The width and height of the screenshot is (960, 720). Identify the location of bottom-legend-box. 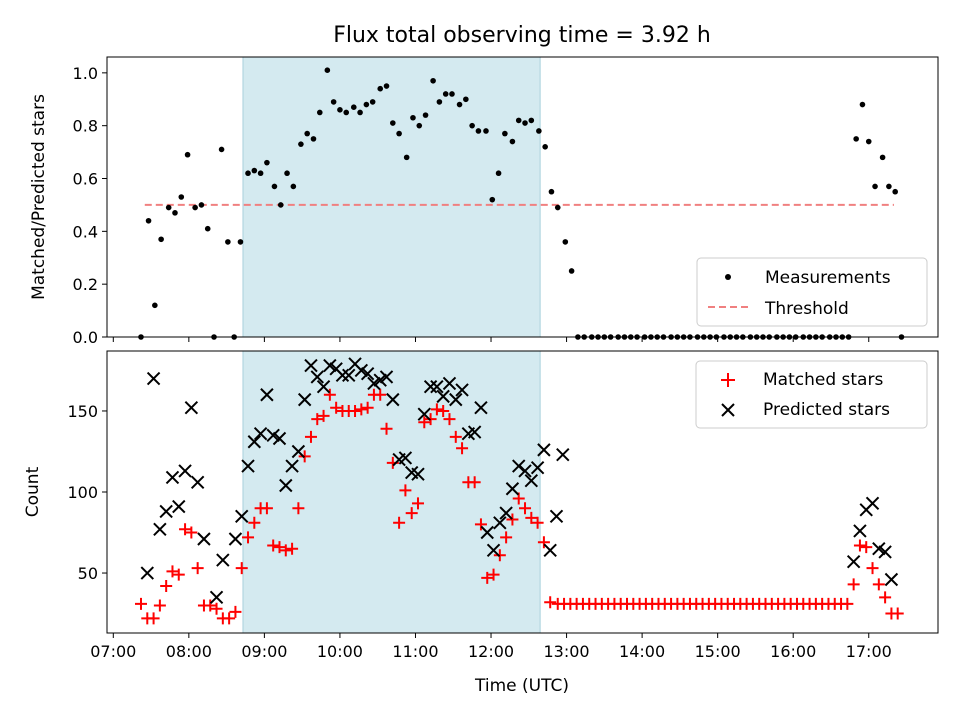
(811, 394).